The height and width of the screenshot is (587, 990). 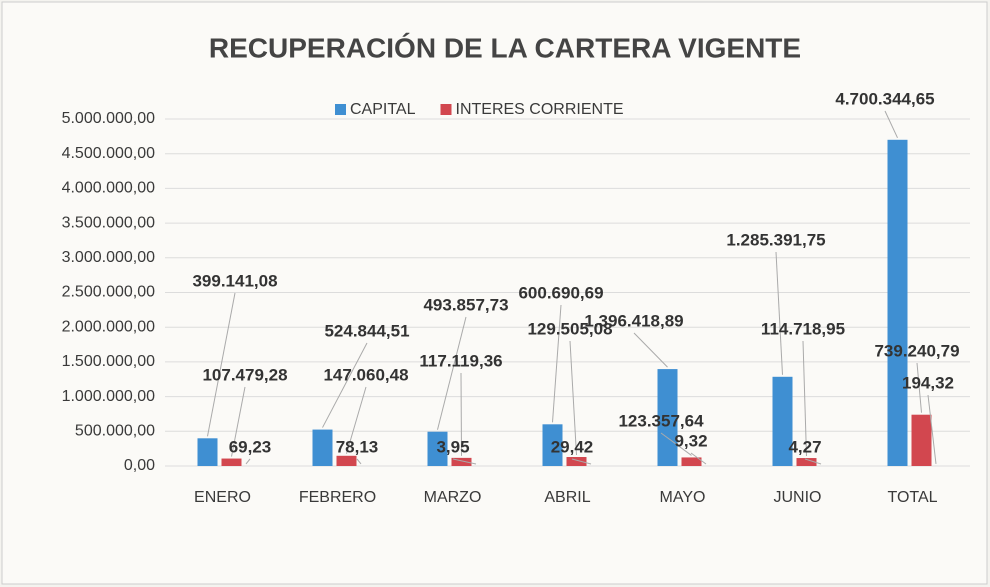 What do you see at coordinates (109, 257) in the screenshot?
I see `y-tick-label: 3.000.000,00` at bounding box center [109, 257].